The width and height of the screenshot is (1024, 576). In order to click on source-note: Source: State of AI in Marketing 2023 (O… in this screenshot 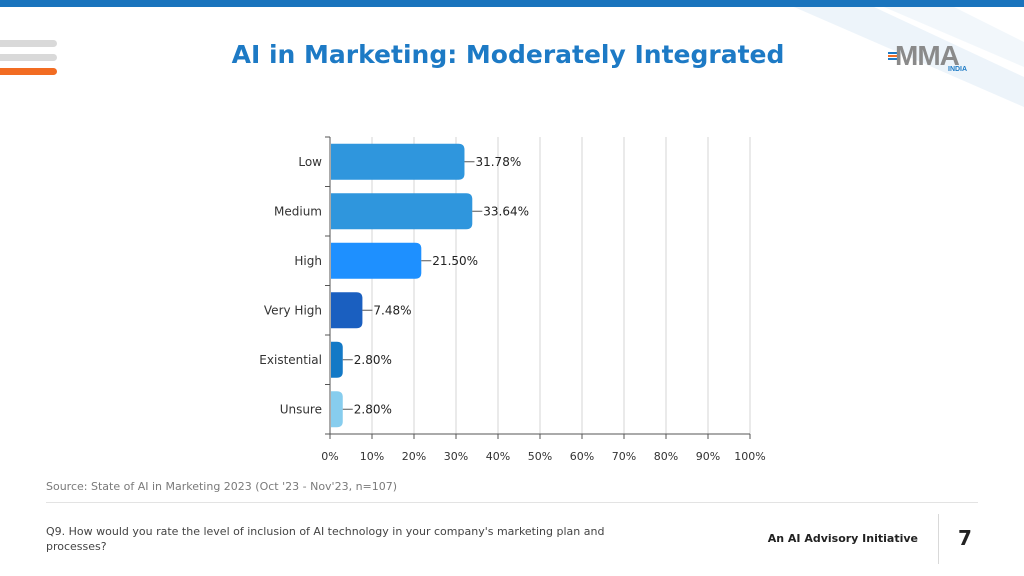, I will do `click(222, 486)`.